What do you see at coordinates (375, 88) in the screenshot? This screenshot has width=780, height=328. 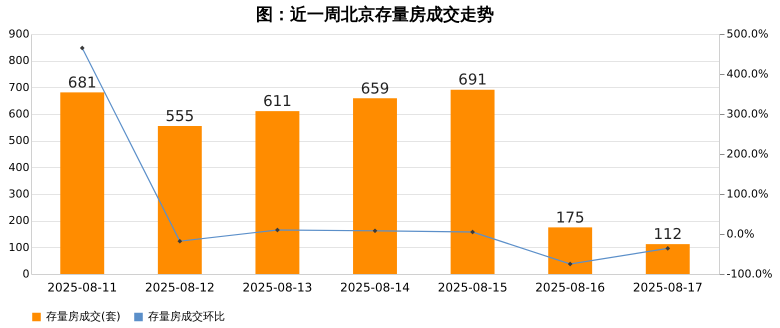 I see `data-label: 659` at bounding box center [375, 88].